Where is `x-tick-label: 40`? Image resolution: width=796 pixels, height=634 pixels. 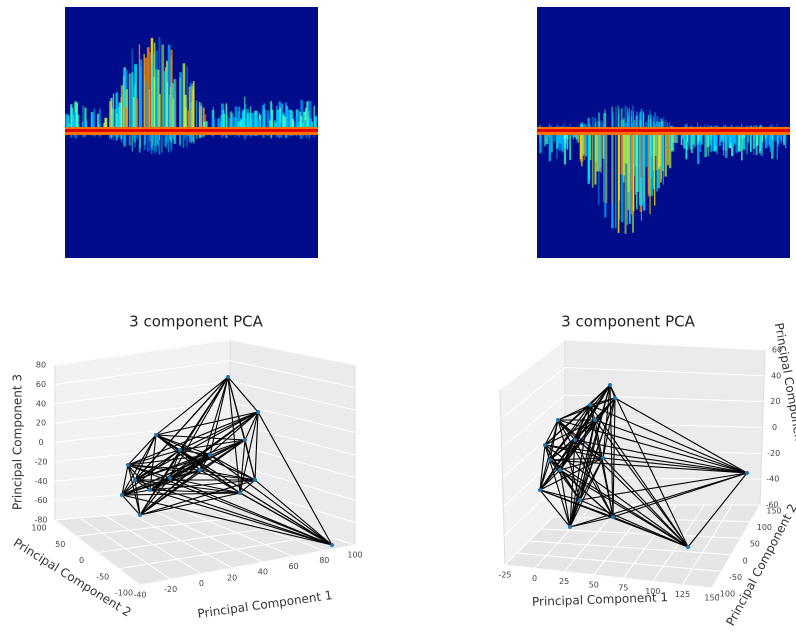 x-tick-label: 40 is located at coordinates (263, 572).